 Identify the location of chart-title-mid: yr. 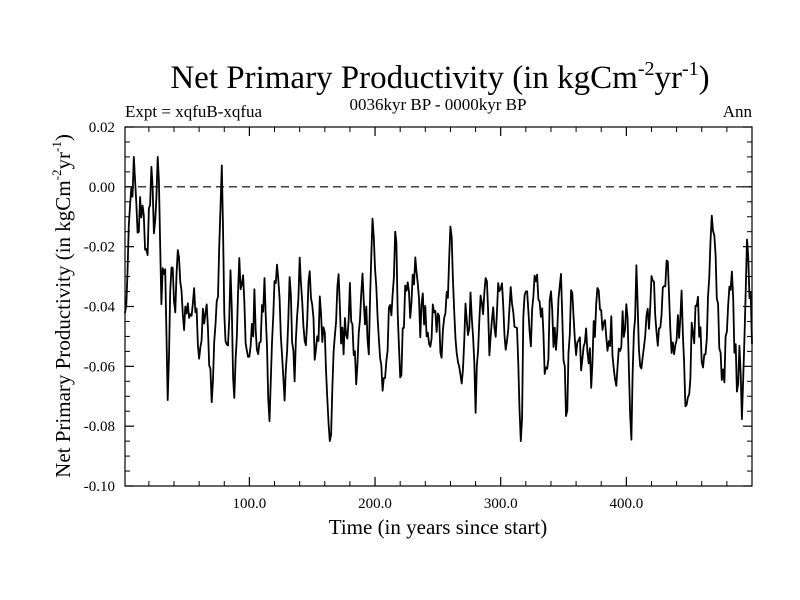
(668, 78).